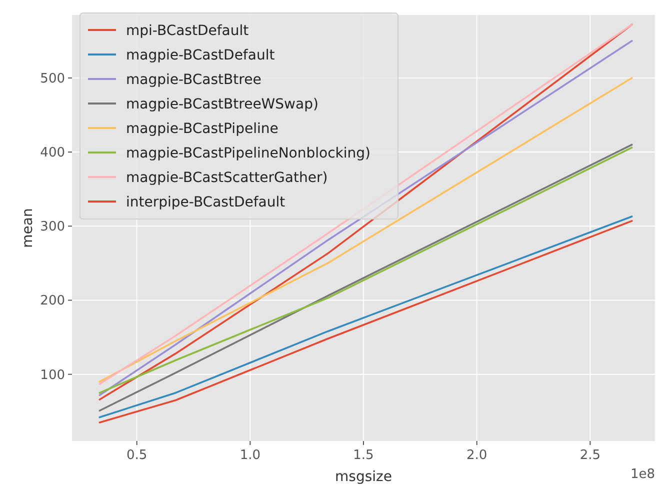 The image size is (658, 496). Describe the element at coordinates (194, 80) in the screenshot. I see `legend-label: magpie-BCastBtree` at that location.